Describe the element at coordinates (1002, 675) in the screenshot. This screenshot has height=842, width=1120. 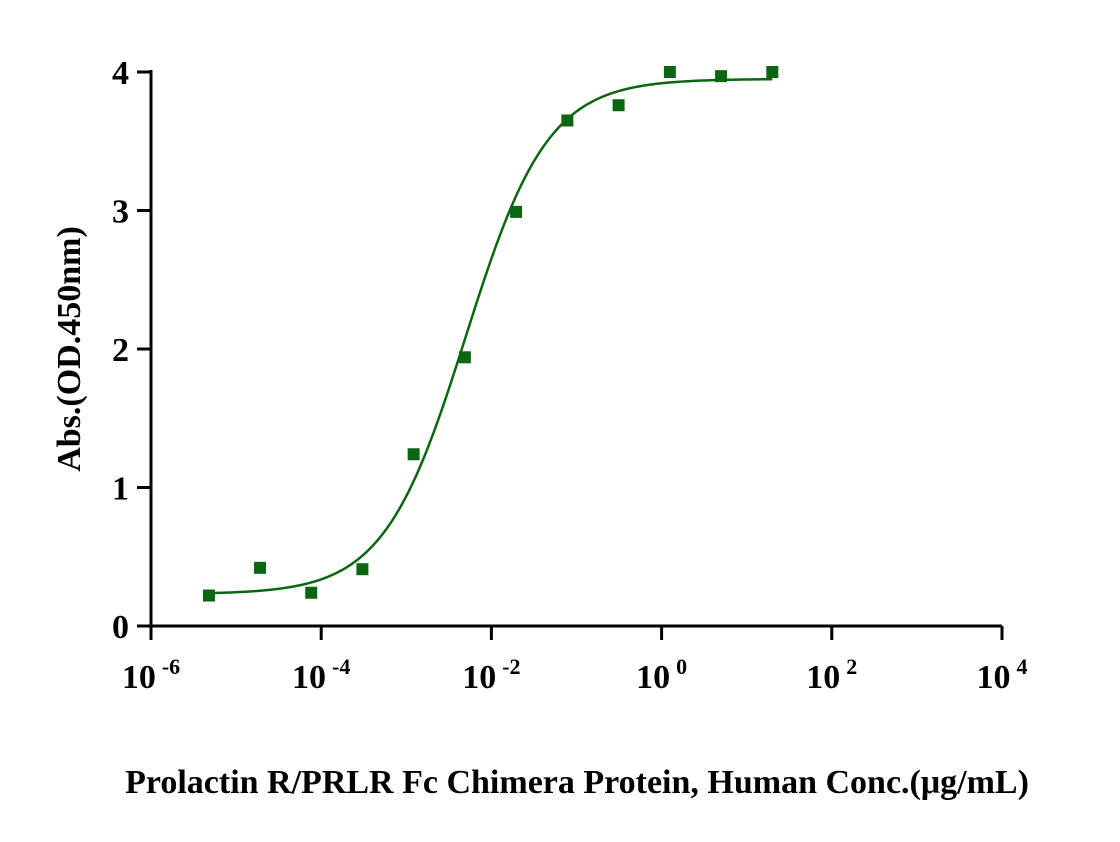
I see `x-tick-label: 10 4` at that location.